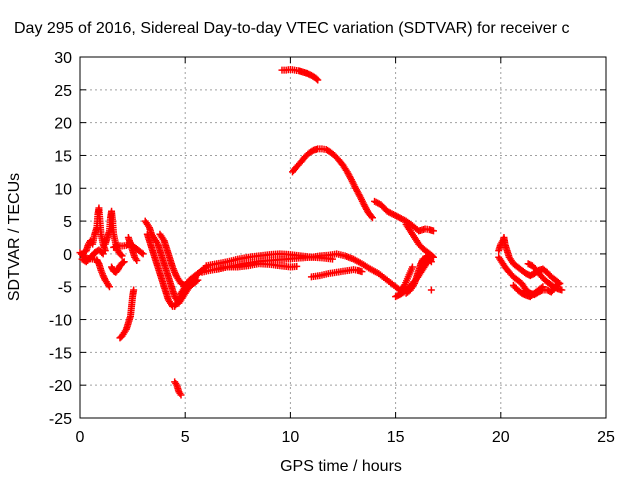  I want to click on y-tick-label: -25, so click(60, 419).